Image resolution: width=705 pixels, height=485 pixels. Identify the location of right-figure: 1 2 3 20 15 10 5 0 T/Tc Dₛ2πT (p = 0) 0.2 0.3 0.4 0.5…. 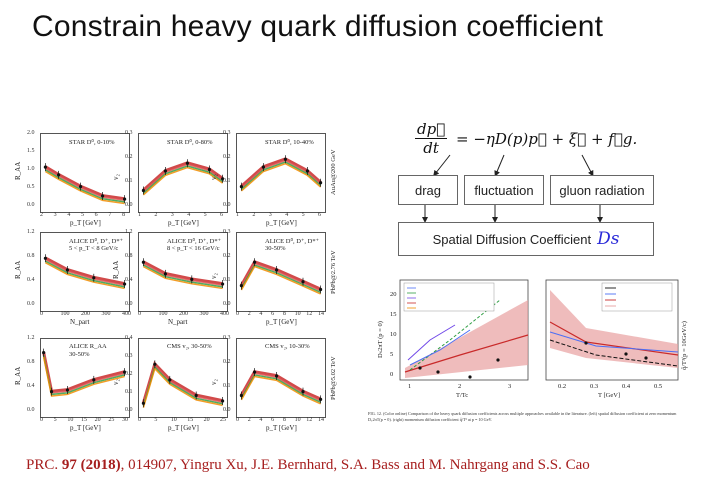
(532, 339).